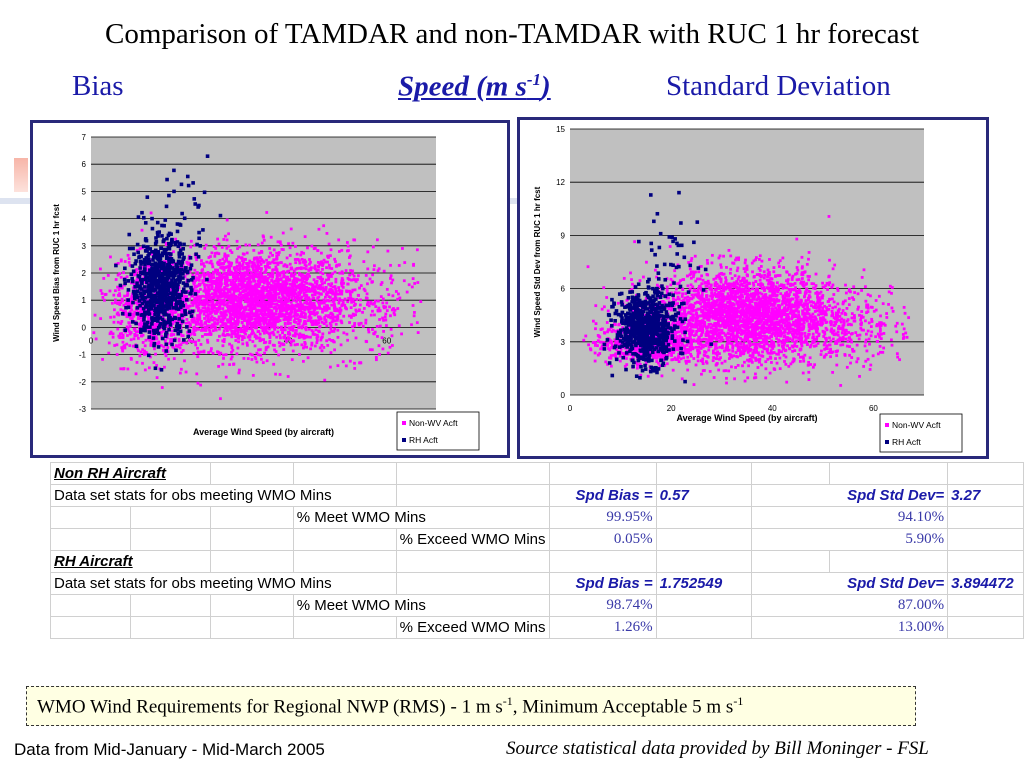 Image resolution: width=1024 pixels, height=768 pixels. What do you see at coordinates (83, 355) in the screenshot?
I see `y-tick-label: -1` at bounding box center [83, 355].